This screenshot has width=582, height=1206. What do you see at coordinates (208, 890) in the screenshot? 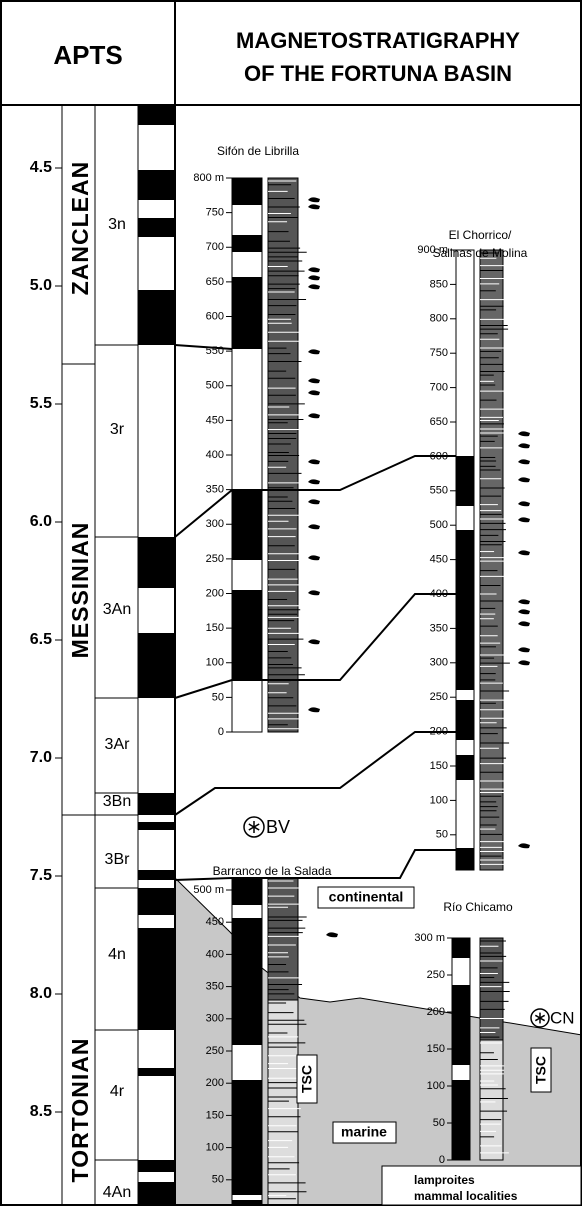
I see `height-tick-label: 500 m` at bounding box center [208, 890].